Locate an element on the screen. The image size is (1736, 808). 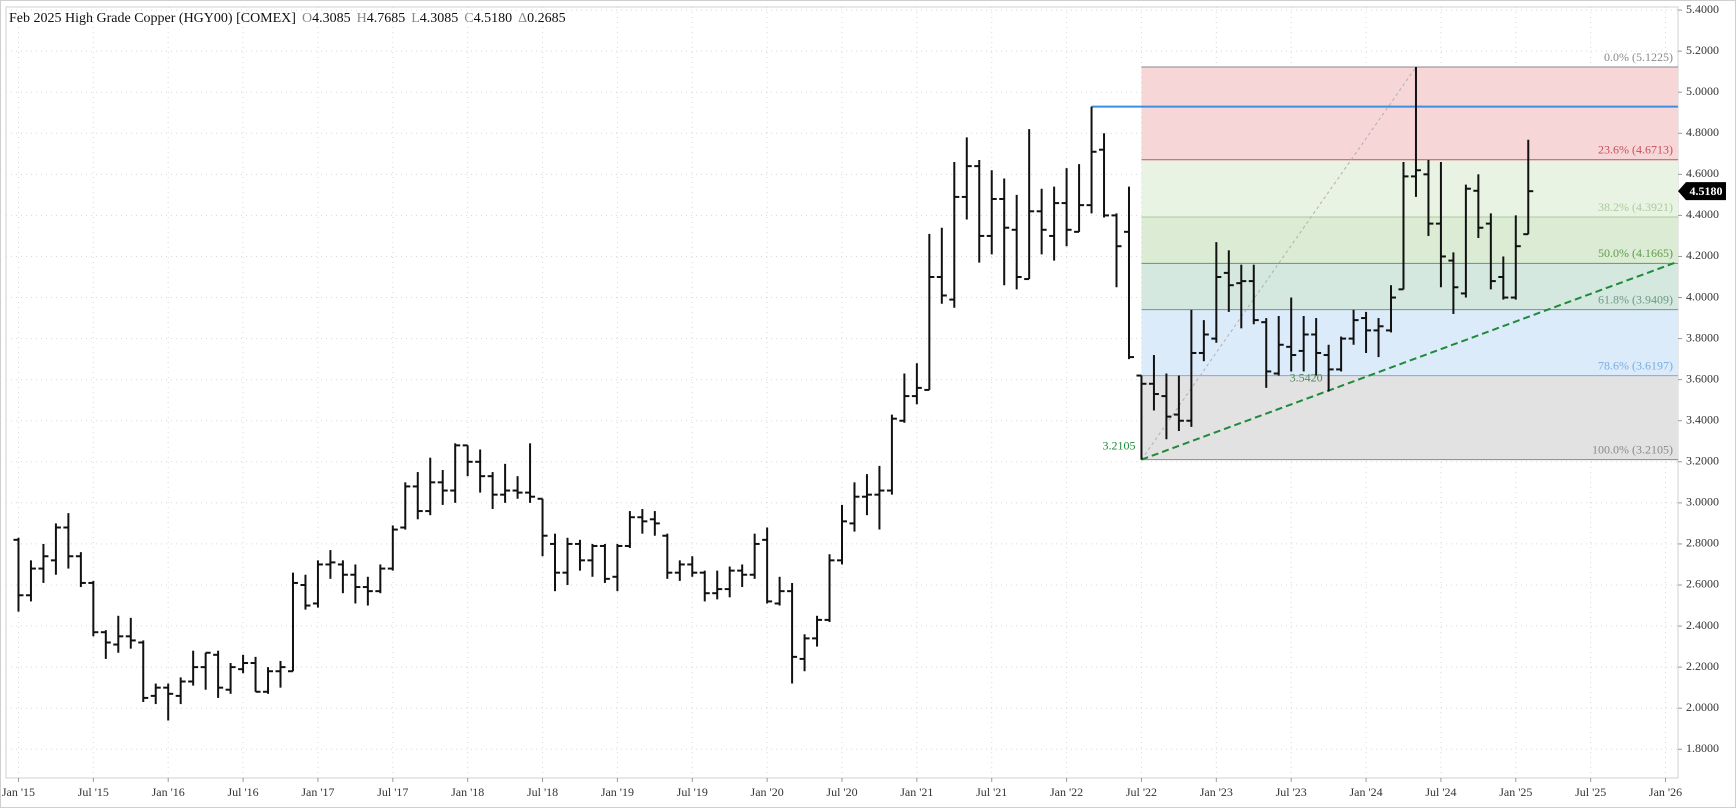
fib-diagonal is located at coordinates (1279, 263).